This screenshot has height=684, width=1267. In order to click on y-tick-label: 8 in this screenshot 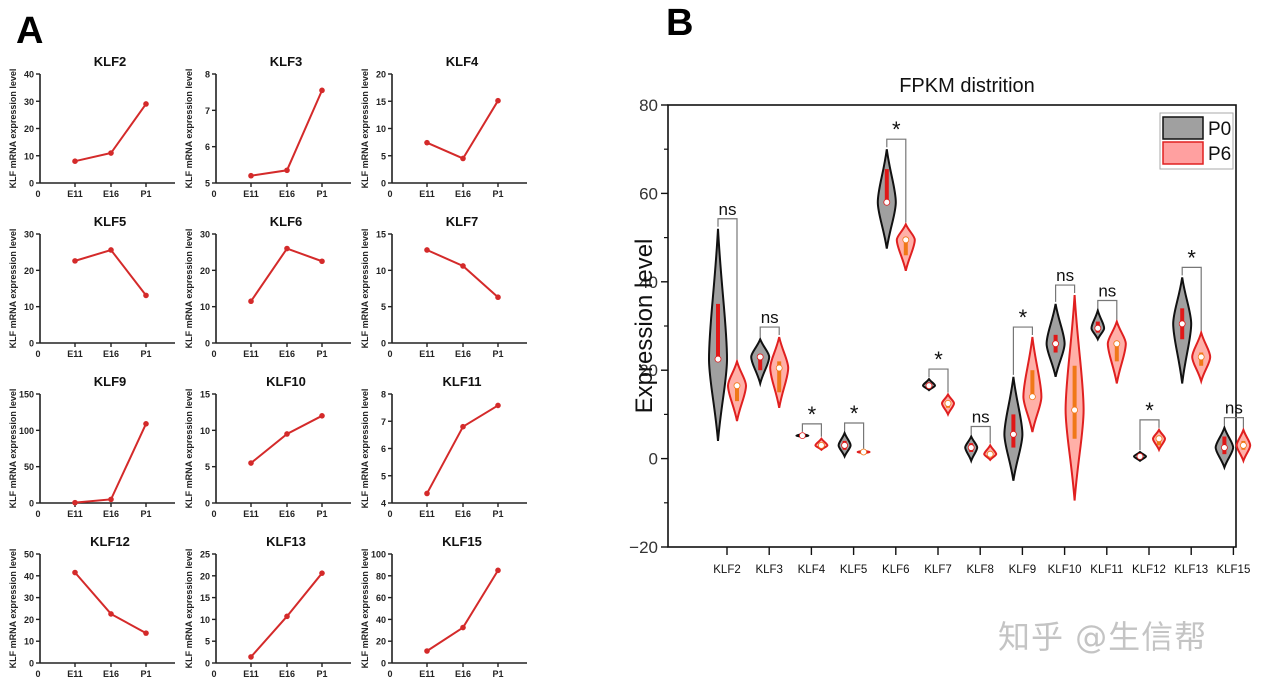, I will do `click(383, 395)`.